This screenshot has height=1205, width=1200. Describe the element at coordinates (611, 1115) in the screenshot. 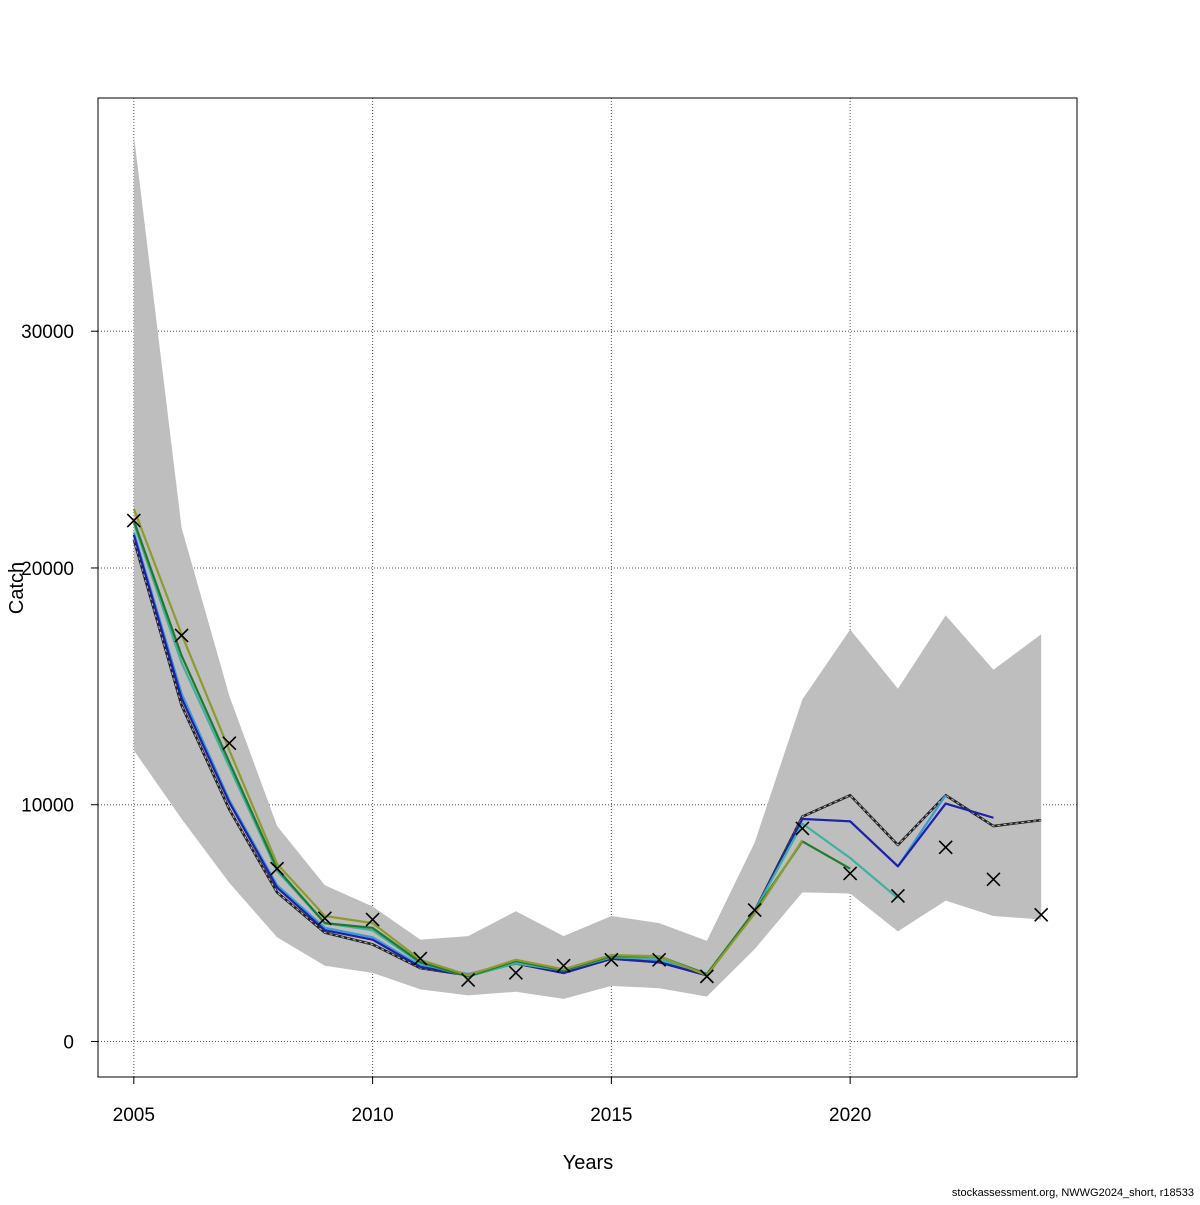

I see `x-tick-label-2: 2015` at that location.